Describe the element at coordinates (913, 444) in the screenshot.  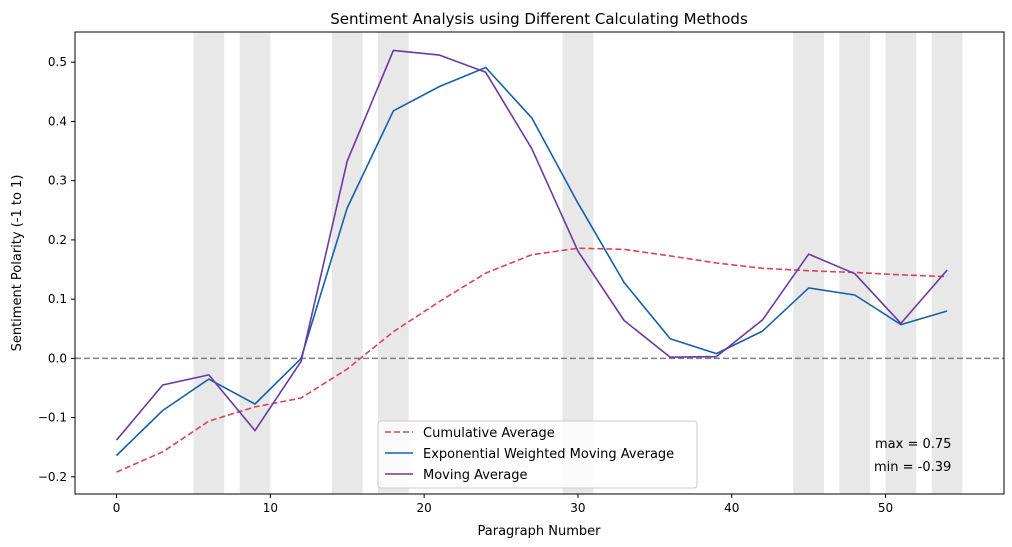
I see `annotation-max: max = 0.75` at that location.